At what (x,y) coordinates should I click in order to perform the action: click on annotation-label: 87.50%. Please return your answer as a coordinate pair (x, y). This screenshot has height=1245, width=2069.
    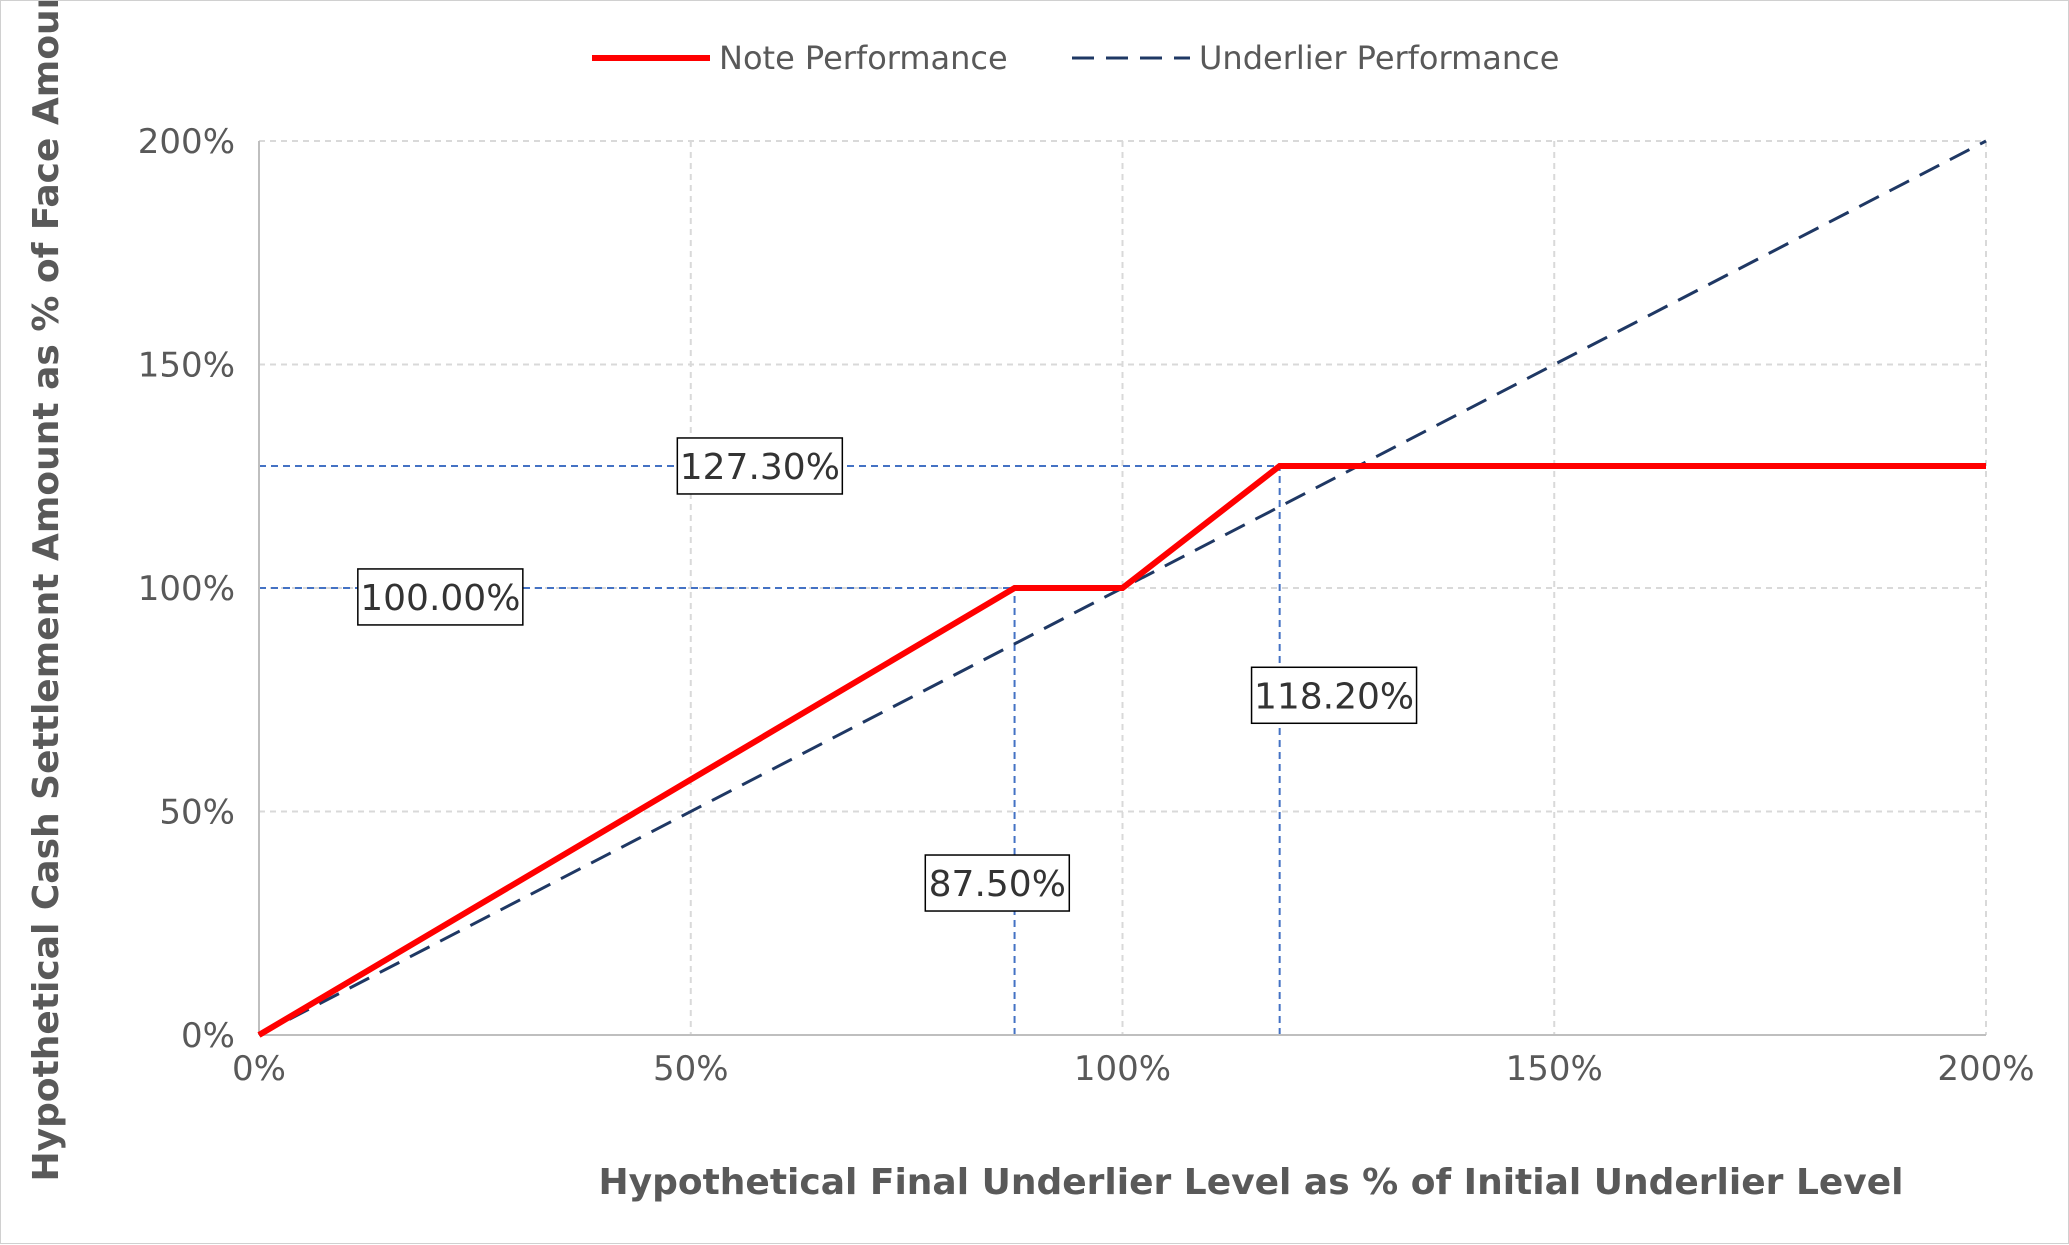
    Looking at the image, I should click on (997, 884).